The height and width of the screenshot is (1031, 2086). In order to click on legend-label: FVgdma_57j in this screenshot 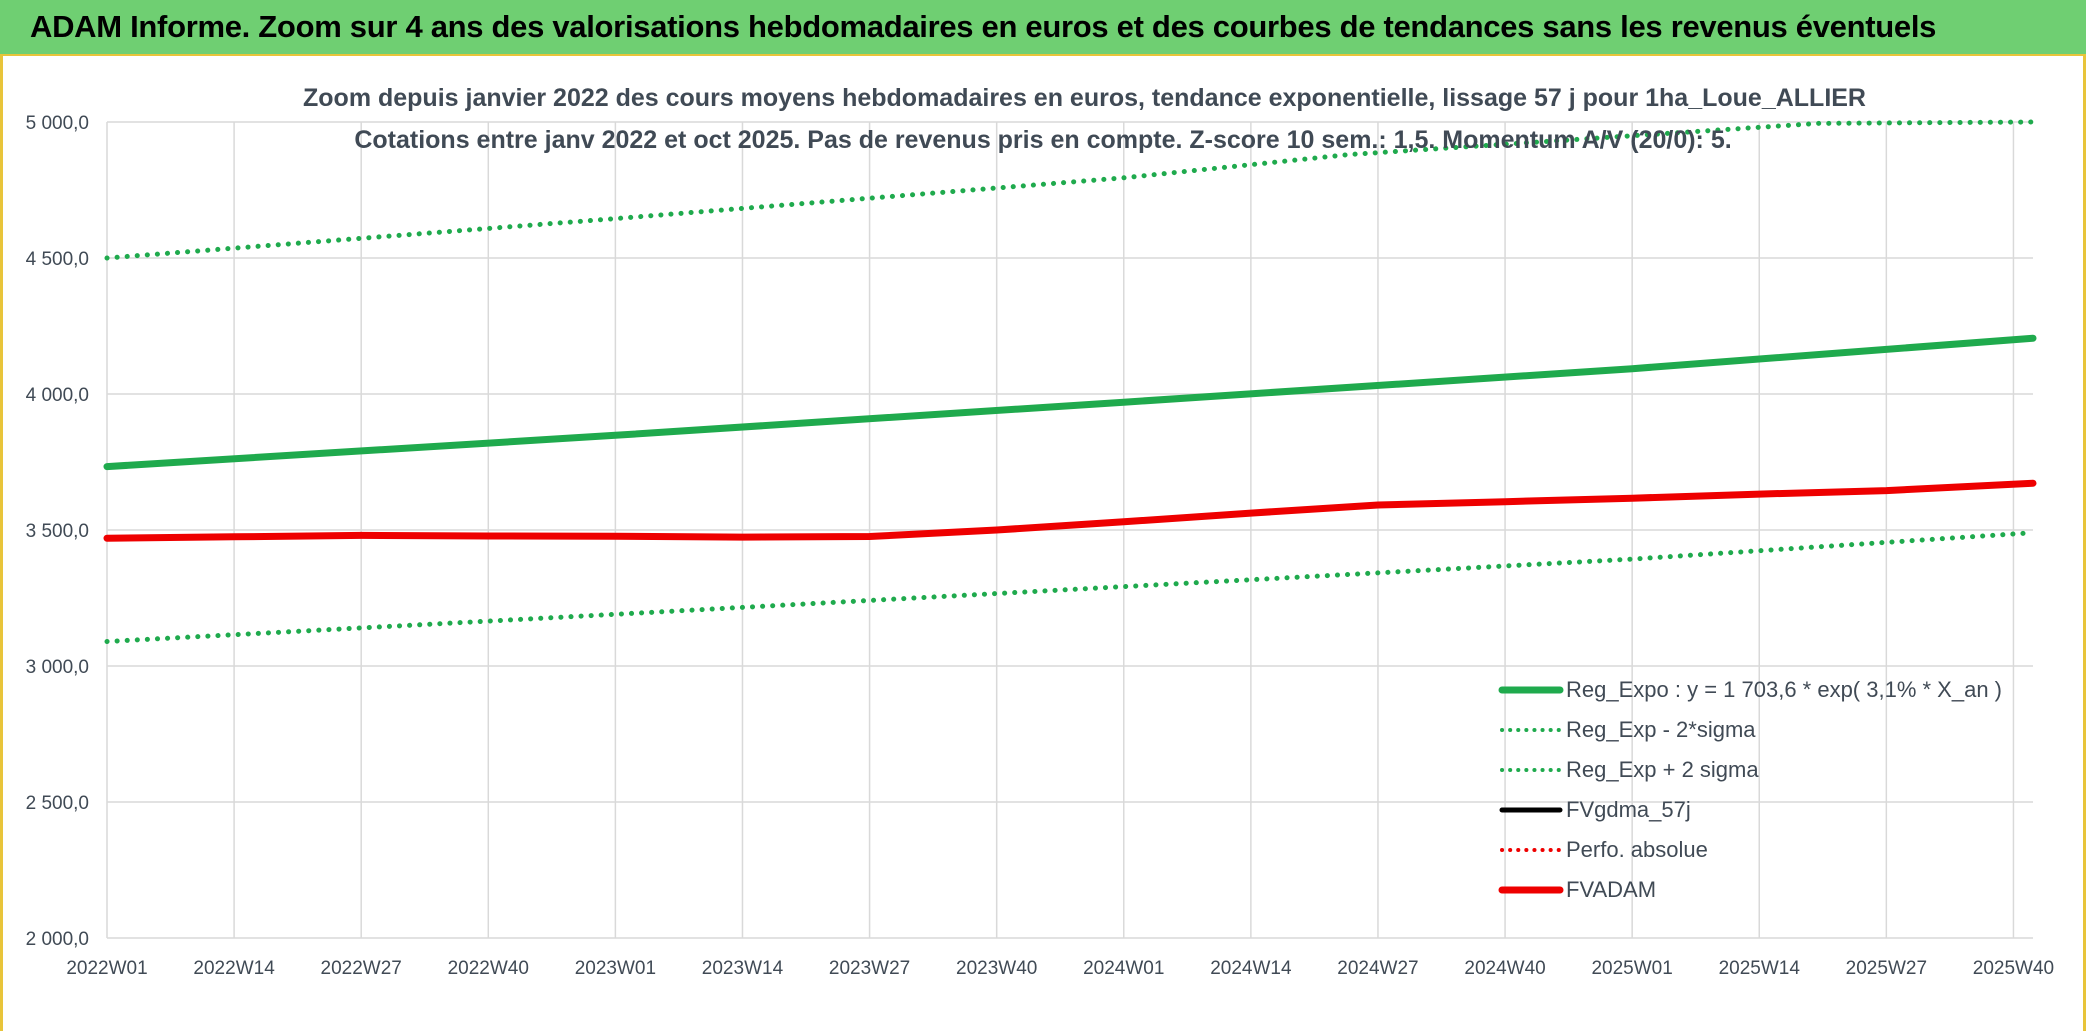, I will do `click(1628, 809)`.